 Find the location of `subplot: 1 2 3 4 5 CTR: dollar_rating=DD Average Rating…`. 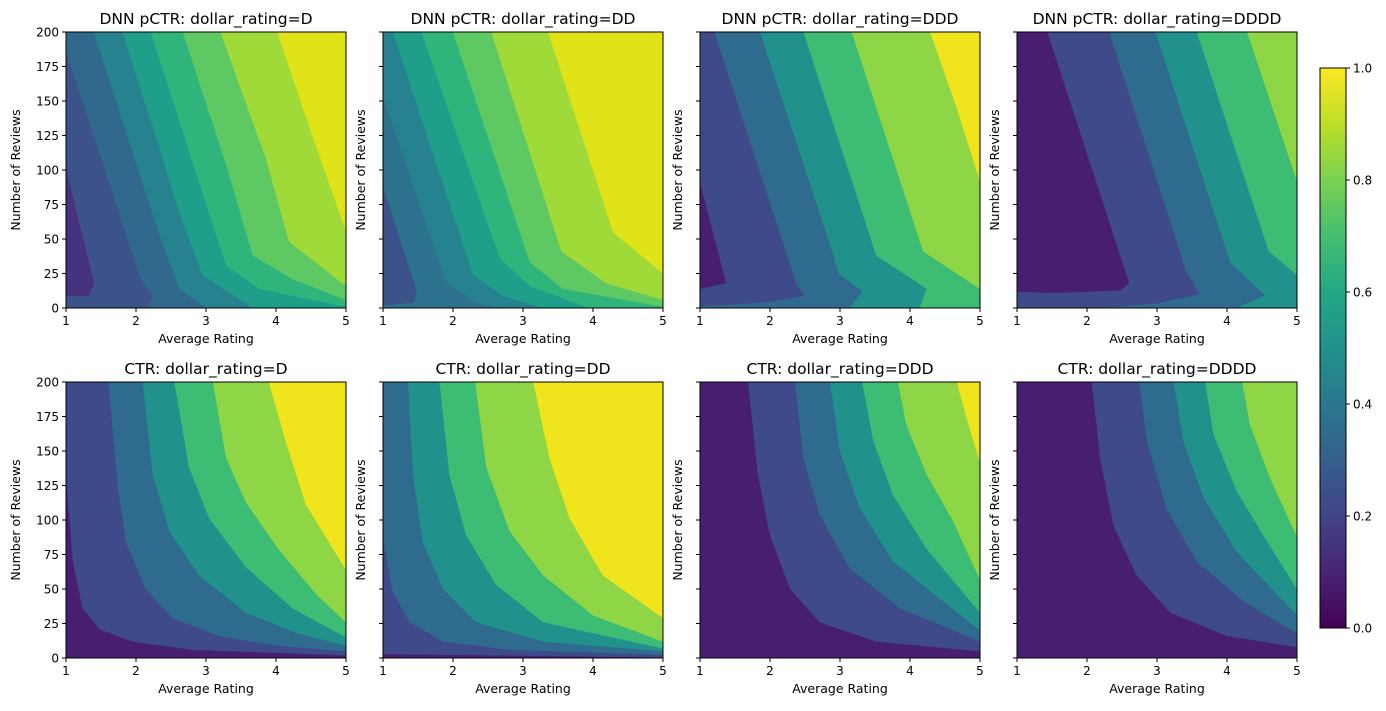

subplot: 1 2 3 4 5 CTR: dollar_rating=DD Average Rating… is located at coordinates (510, 528).